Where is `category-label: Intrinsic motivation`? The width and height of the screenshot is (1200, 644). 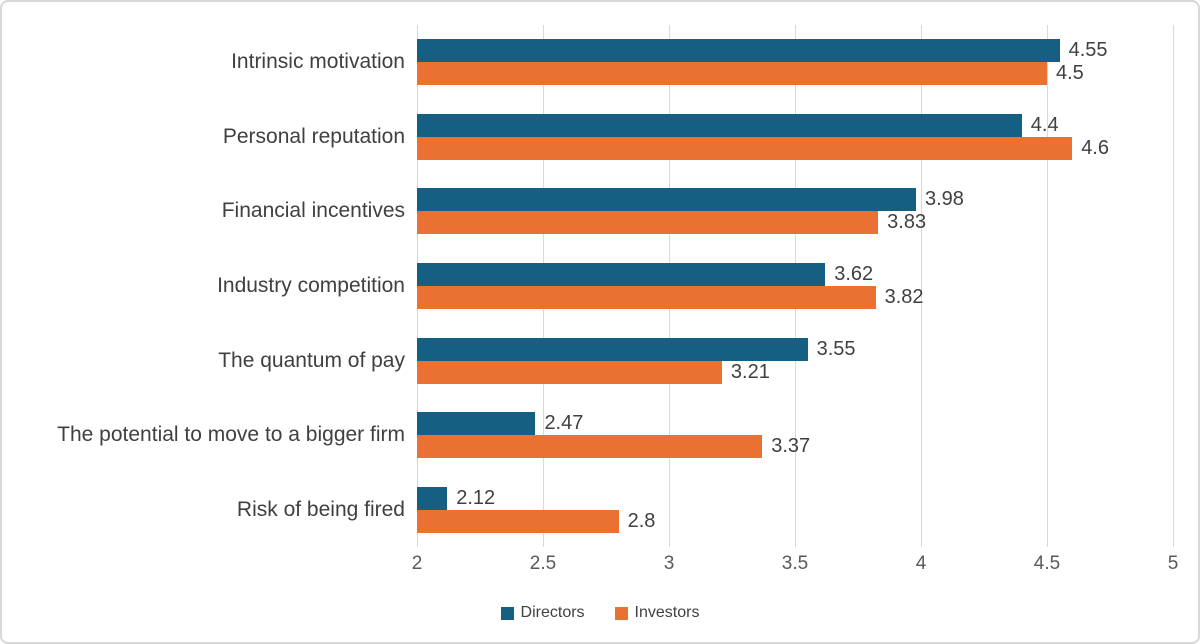
category-label: Intrinsic motivation is located at coordinates (318, 62).